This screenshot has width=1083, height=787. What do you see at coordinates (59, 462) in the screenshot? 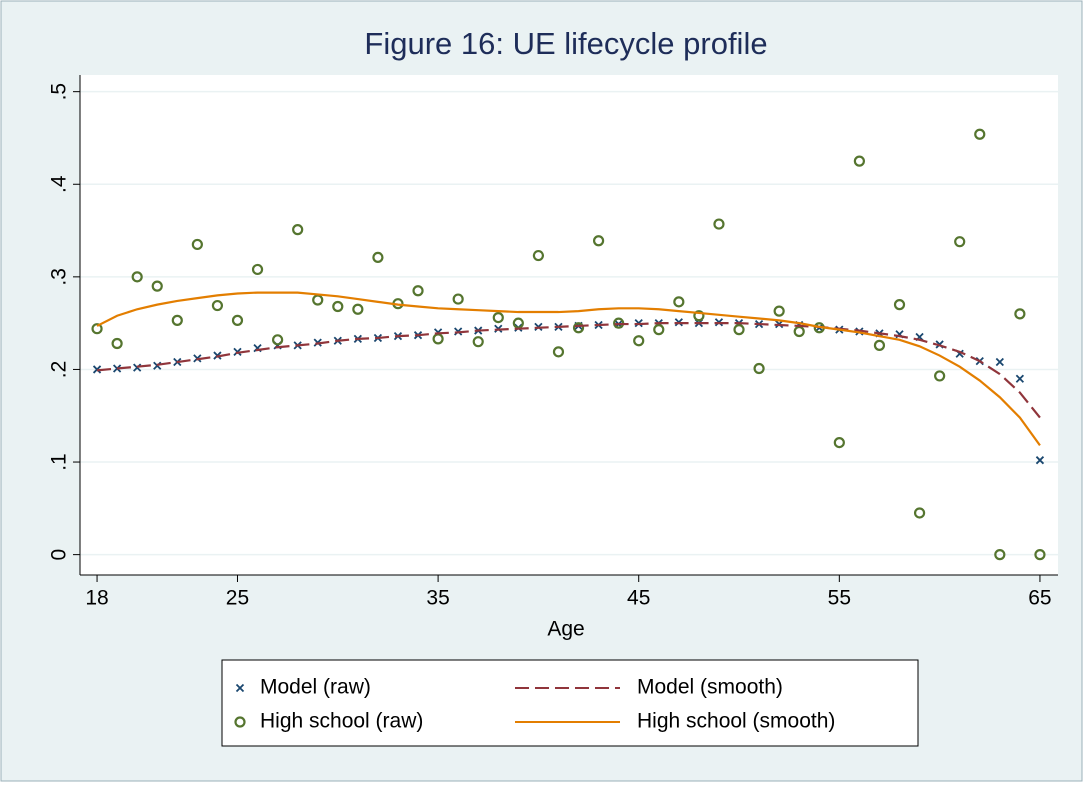
I see `y-tick-label: .1` at bounding box center [59, 462].